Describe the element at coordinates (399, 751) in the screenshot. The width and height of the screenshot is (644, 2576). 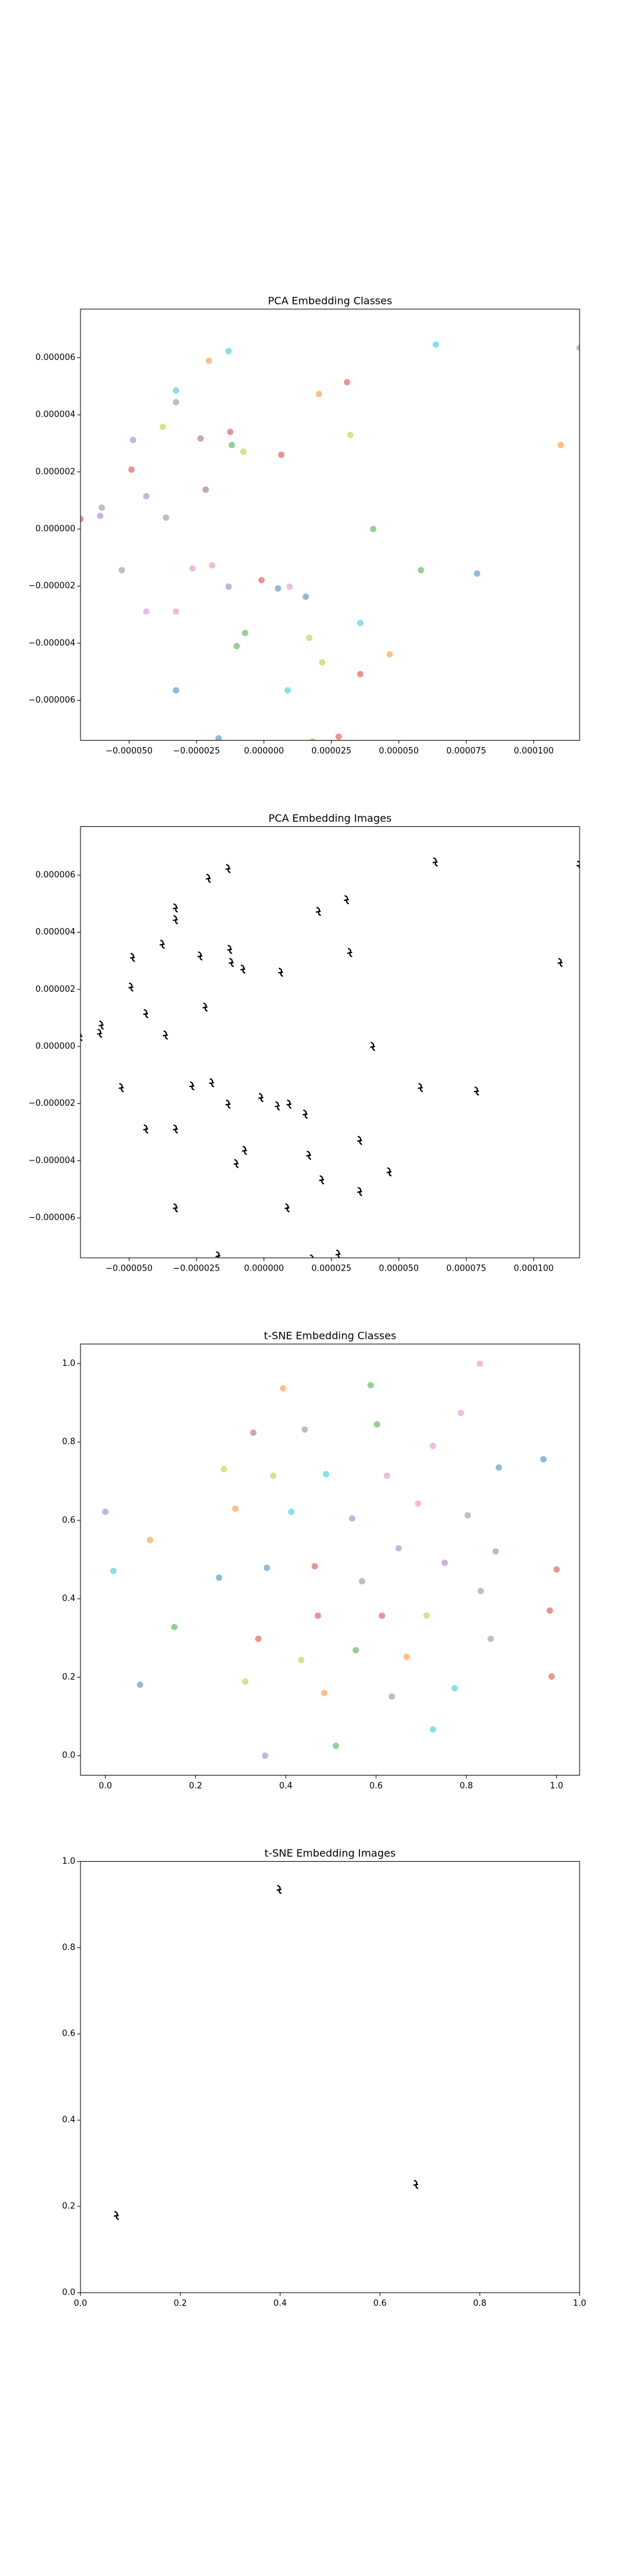
I see `x-tick-label: 0.000050` at that location.